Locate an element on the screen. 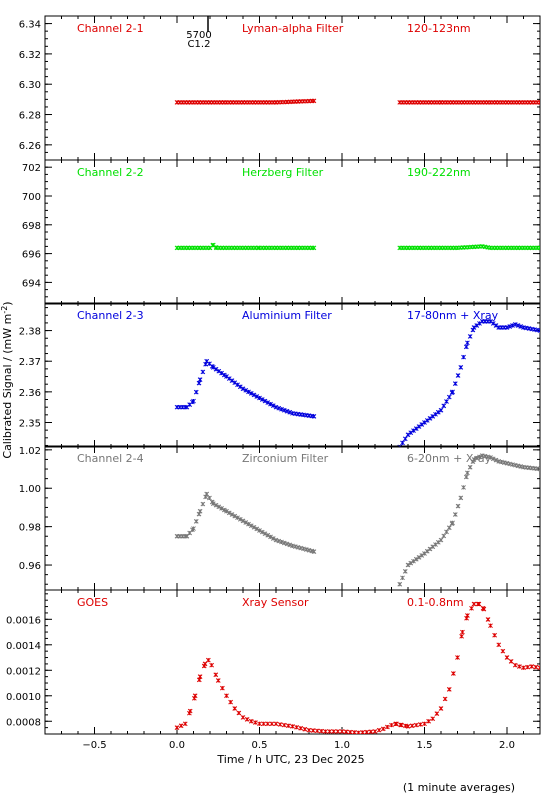  panel-band-label: 17-80nm + Xray is located at coordinates (453, 315).